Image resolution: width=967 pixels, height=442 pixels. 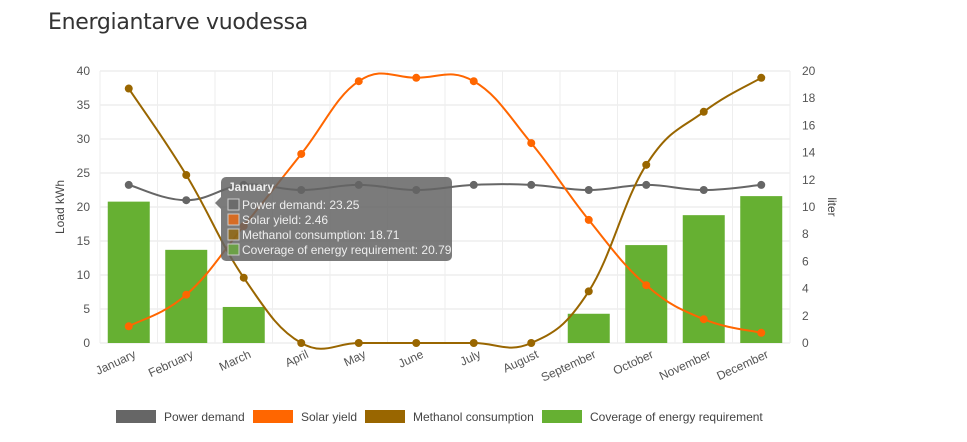 I want to click on x-tick-label: June, so click(x=411, y=359).